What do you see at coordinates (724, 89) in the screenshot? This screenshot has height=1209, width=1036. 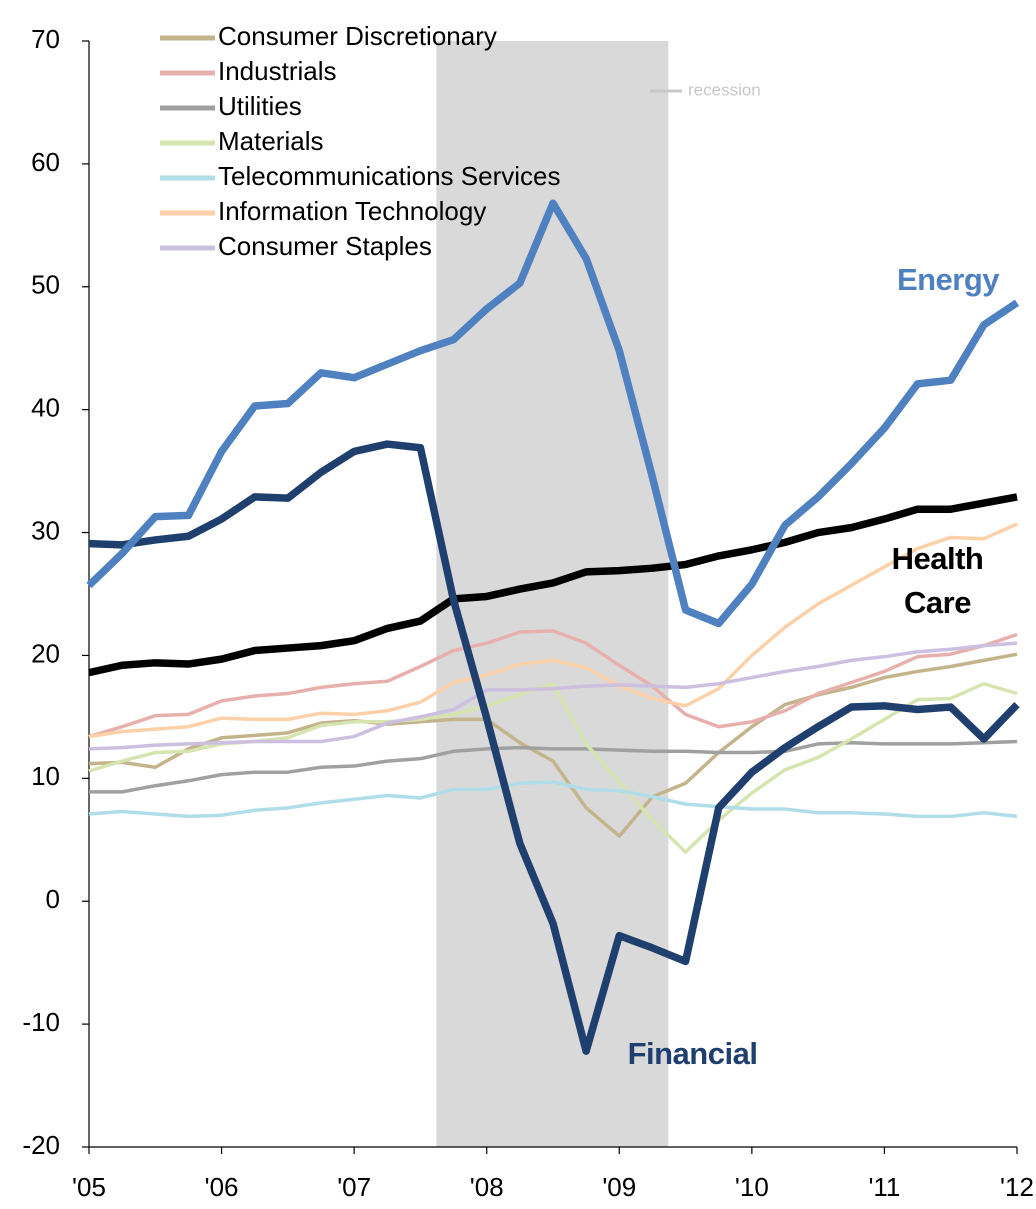 I see `recession-legend-label: recession` at bounding box center [724, 89].